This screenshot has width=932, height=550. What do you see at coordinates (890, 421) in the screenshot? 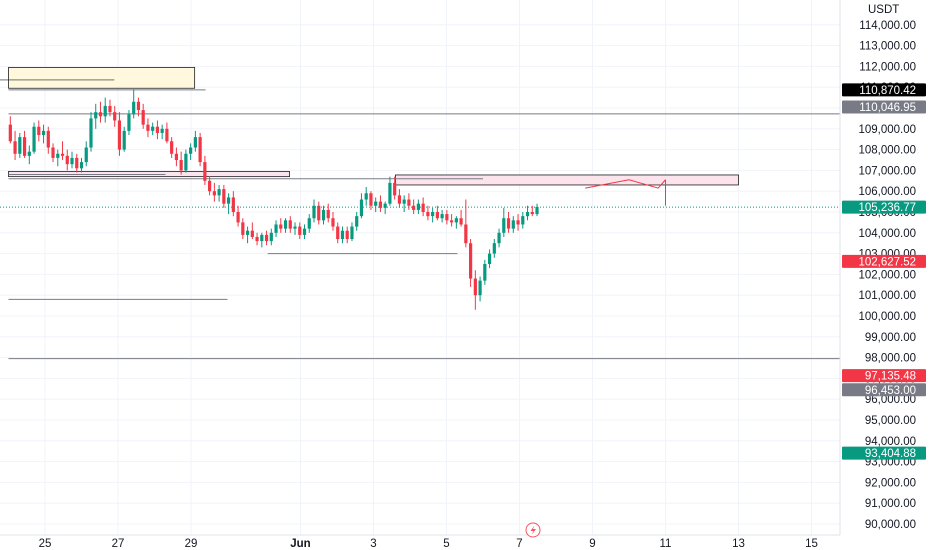
I see `price-tick-label: 95,000.00` at bounding box center [890, 421].